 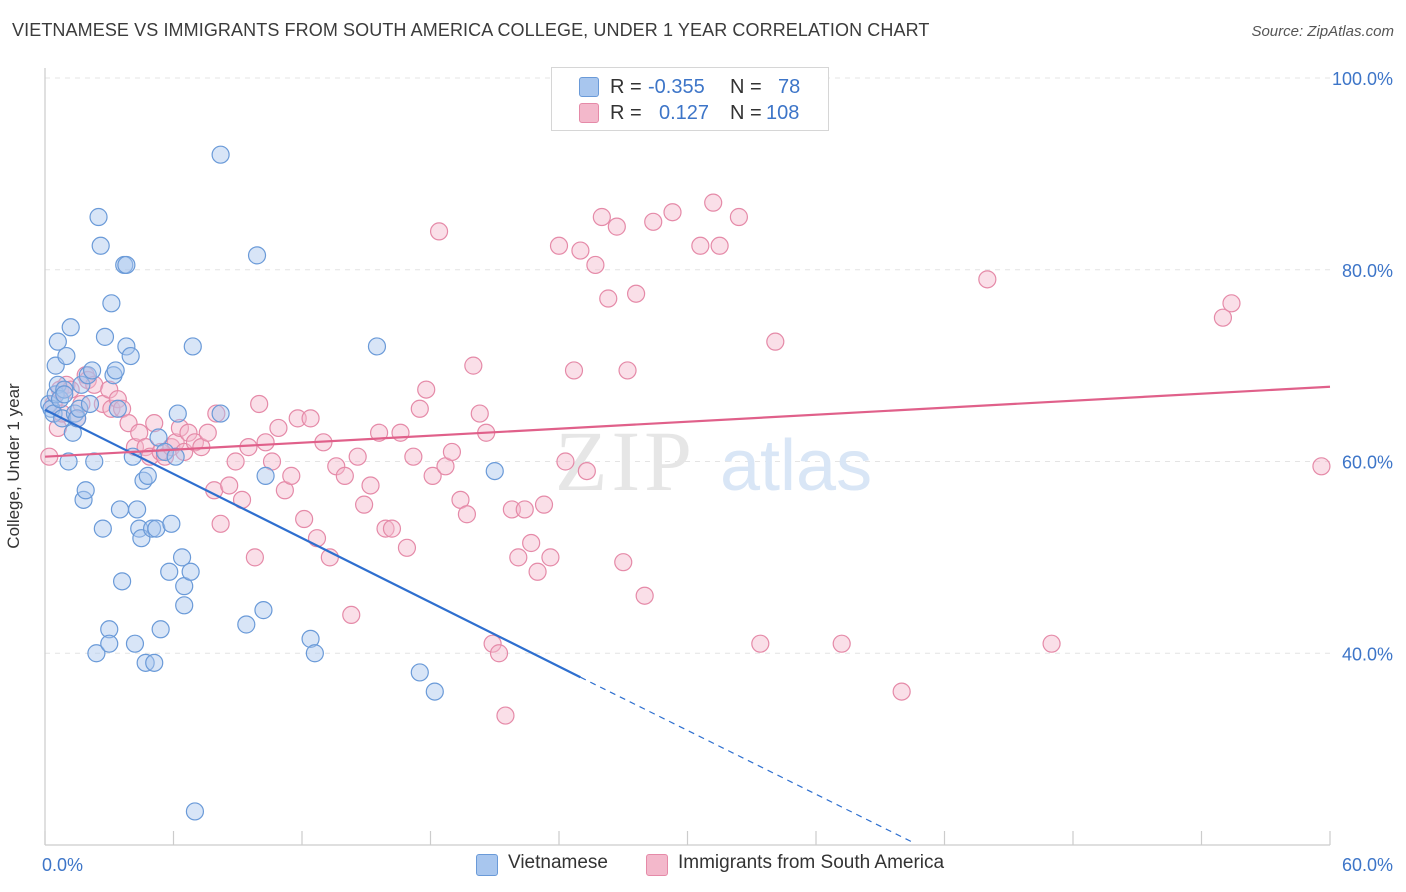 I want to click on stats-legend: R = -0.355 N = 78 R = 0.127 N = 108, so click(x=690, y=99).